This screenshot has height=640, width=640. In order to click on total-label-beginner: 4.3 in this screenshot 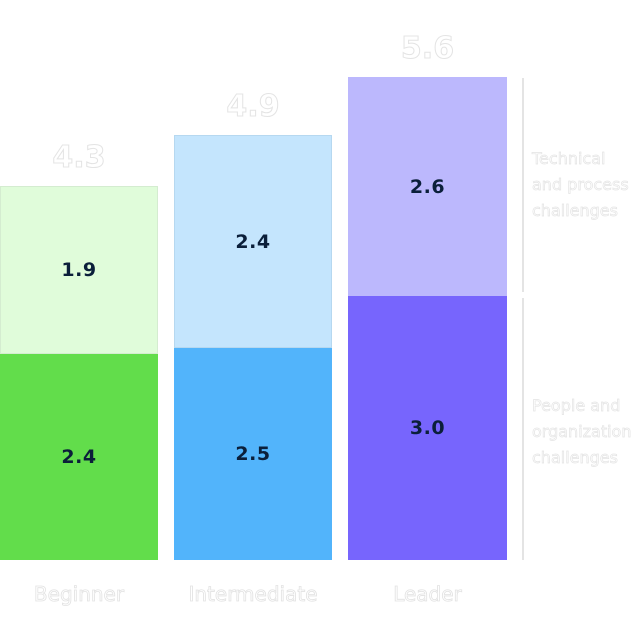, I will do `click(79, 158)`.